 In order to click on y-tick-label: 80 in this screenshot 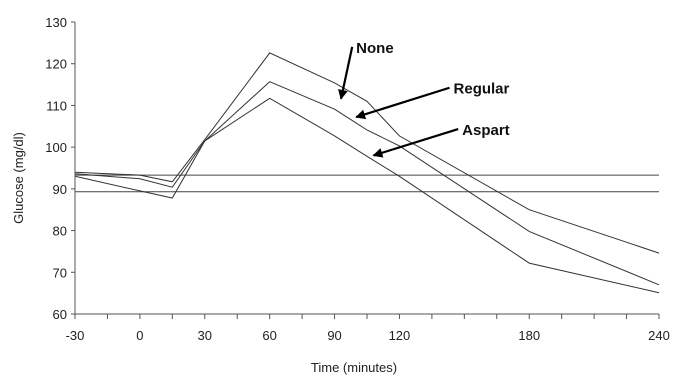, I will do `click(60, 231)`.